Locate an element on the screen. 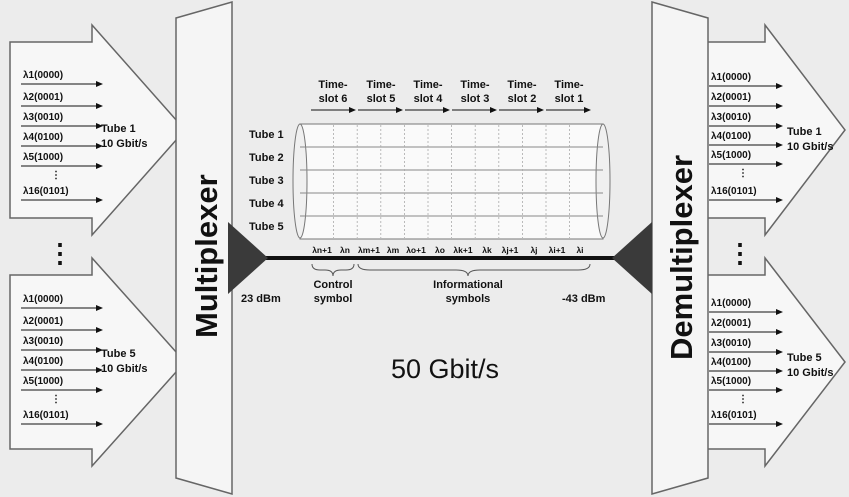 The image size is (849, 497). tube-label-3: Tube 3 is located at coordinates (266, 181).